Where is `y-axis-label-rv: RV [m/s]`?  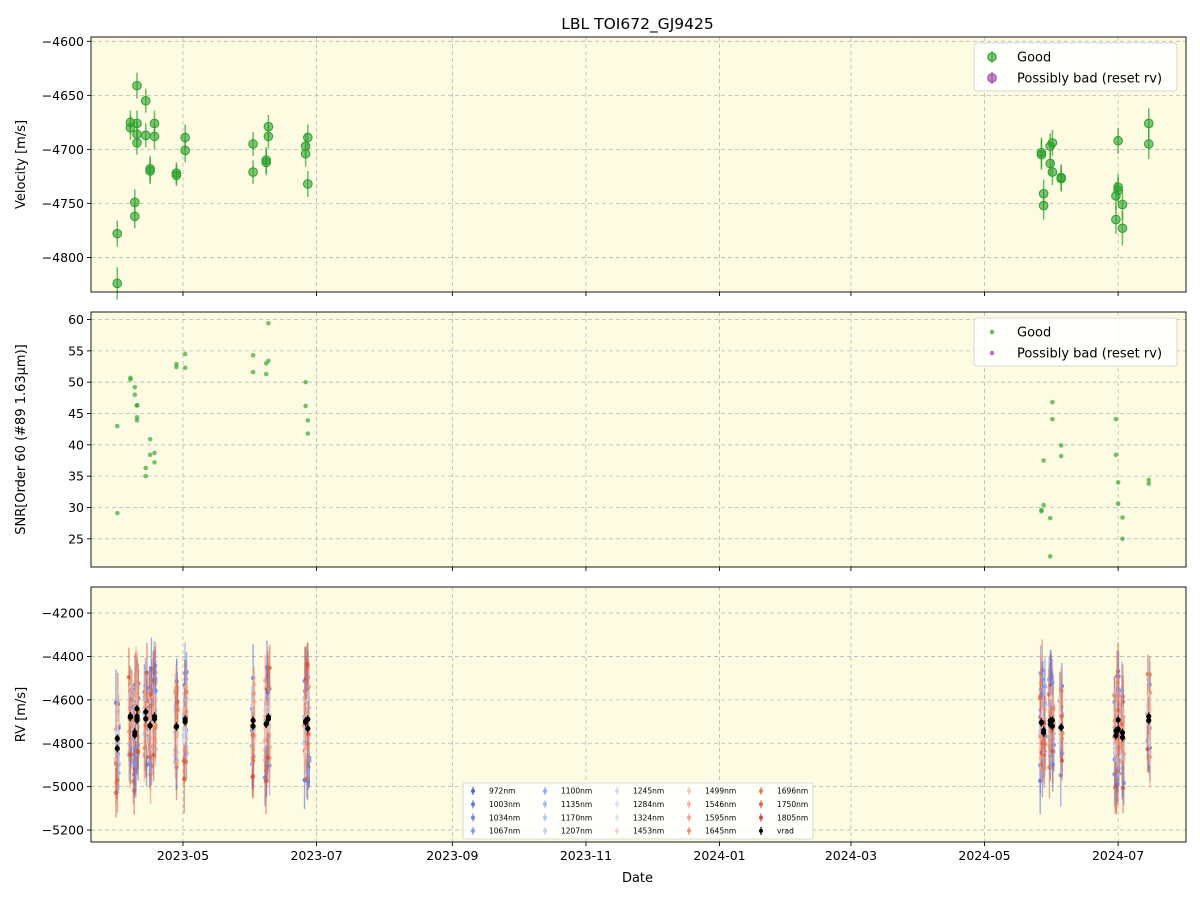
y-axis-label-rv: RV [m/s] is located at coordinates (21, 714).